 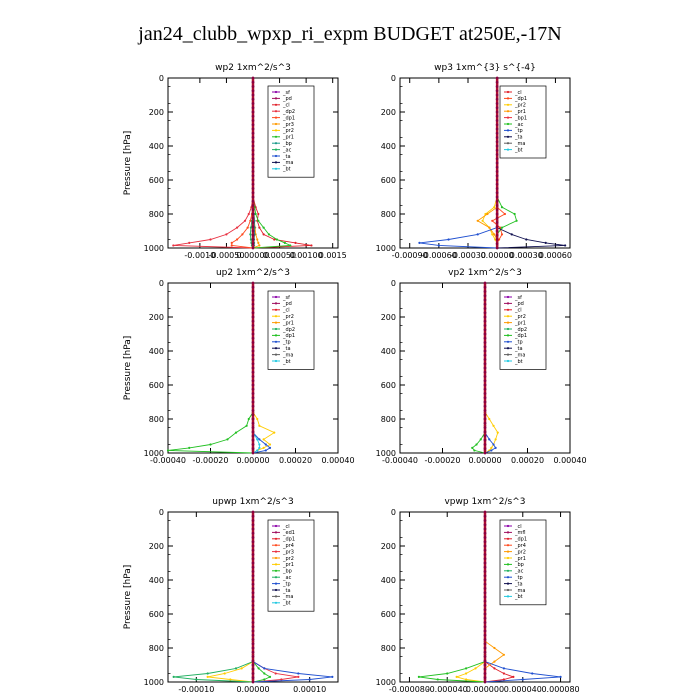 What do you see at coordinates (485, 163) in the screenshot?
I see `plot-frame` at bounding box center [485, 163].